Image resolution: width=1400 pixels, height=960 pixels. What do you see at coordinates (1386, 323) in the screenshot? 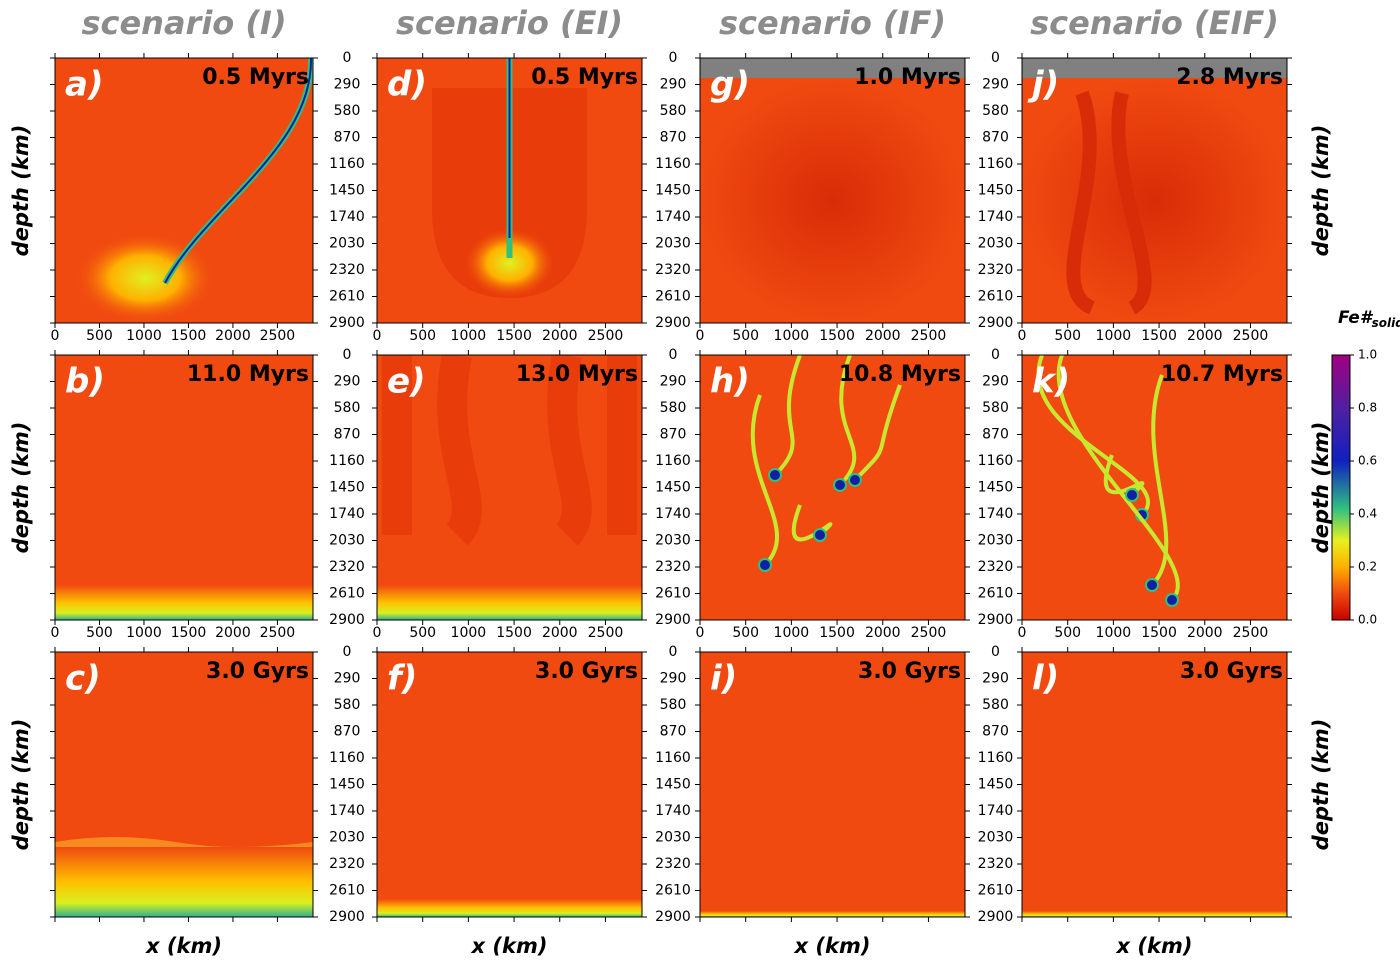
I see `colorbar-title-sub: solid` at bounding box center [1386, 323].